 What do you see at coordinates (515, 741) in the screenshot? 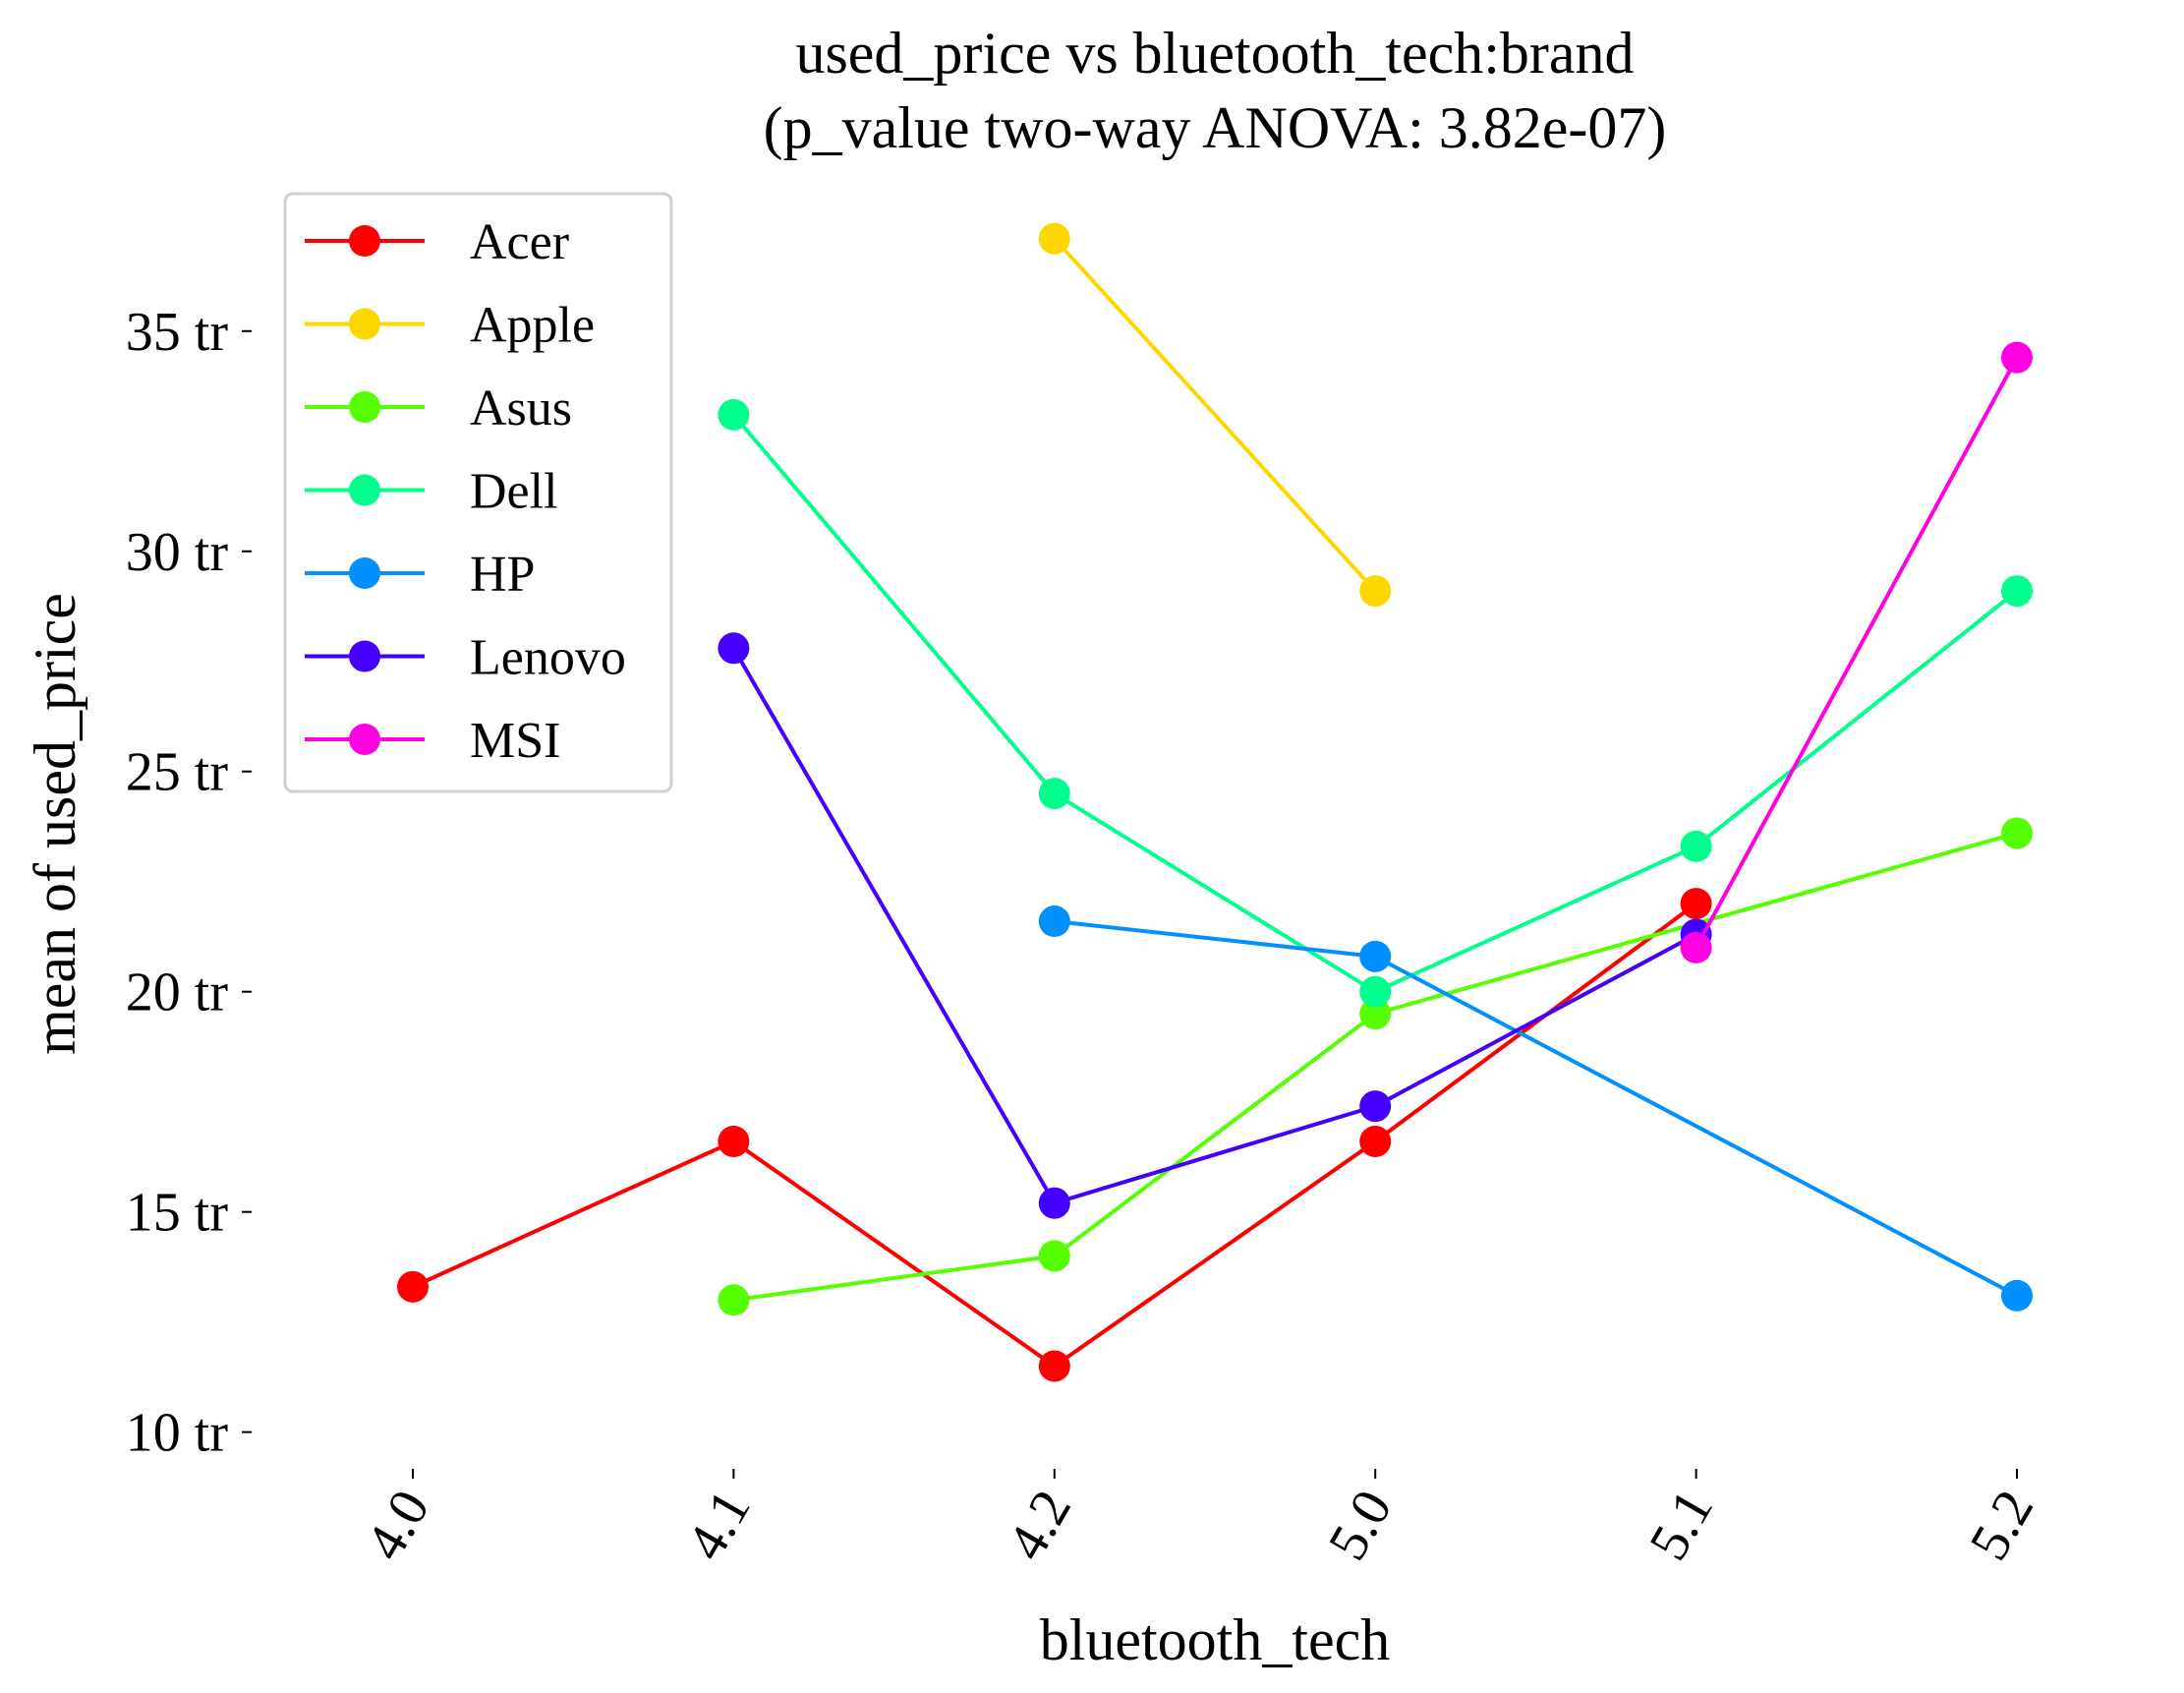
I see `legend-label: MSI` at bounding box center [515, 741].